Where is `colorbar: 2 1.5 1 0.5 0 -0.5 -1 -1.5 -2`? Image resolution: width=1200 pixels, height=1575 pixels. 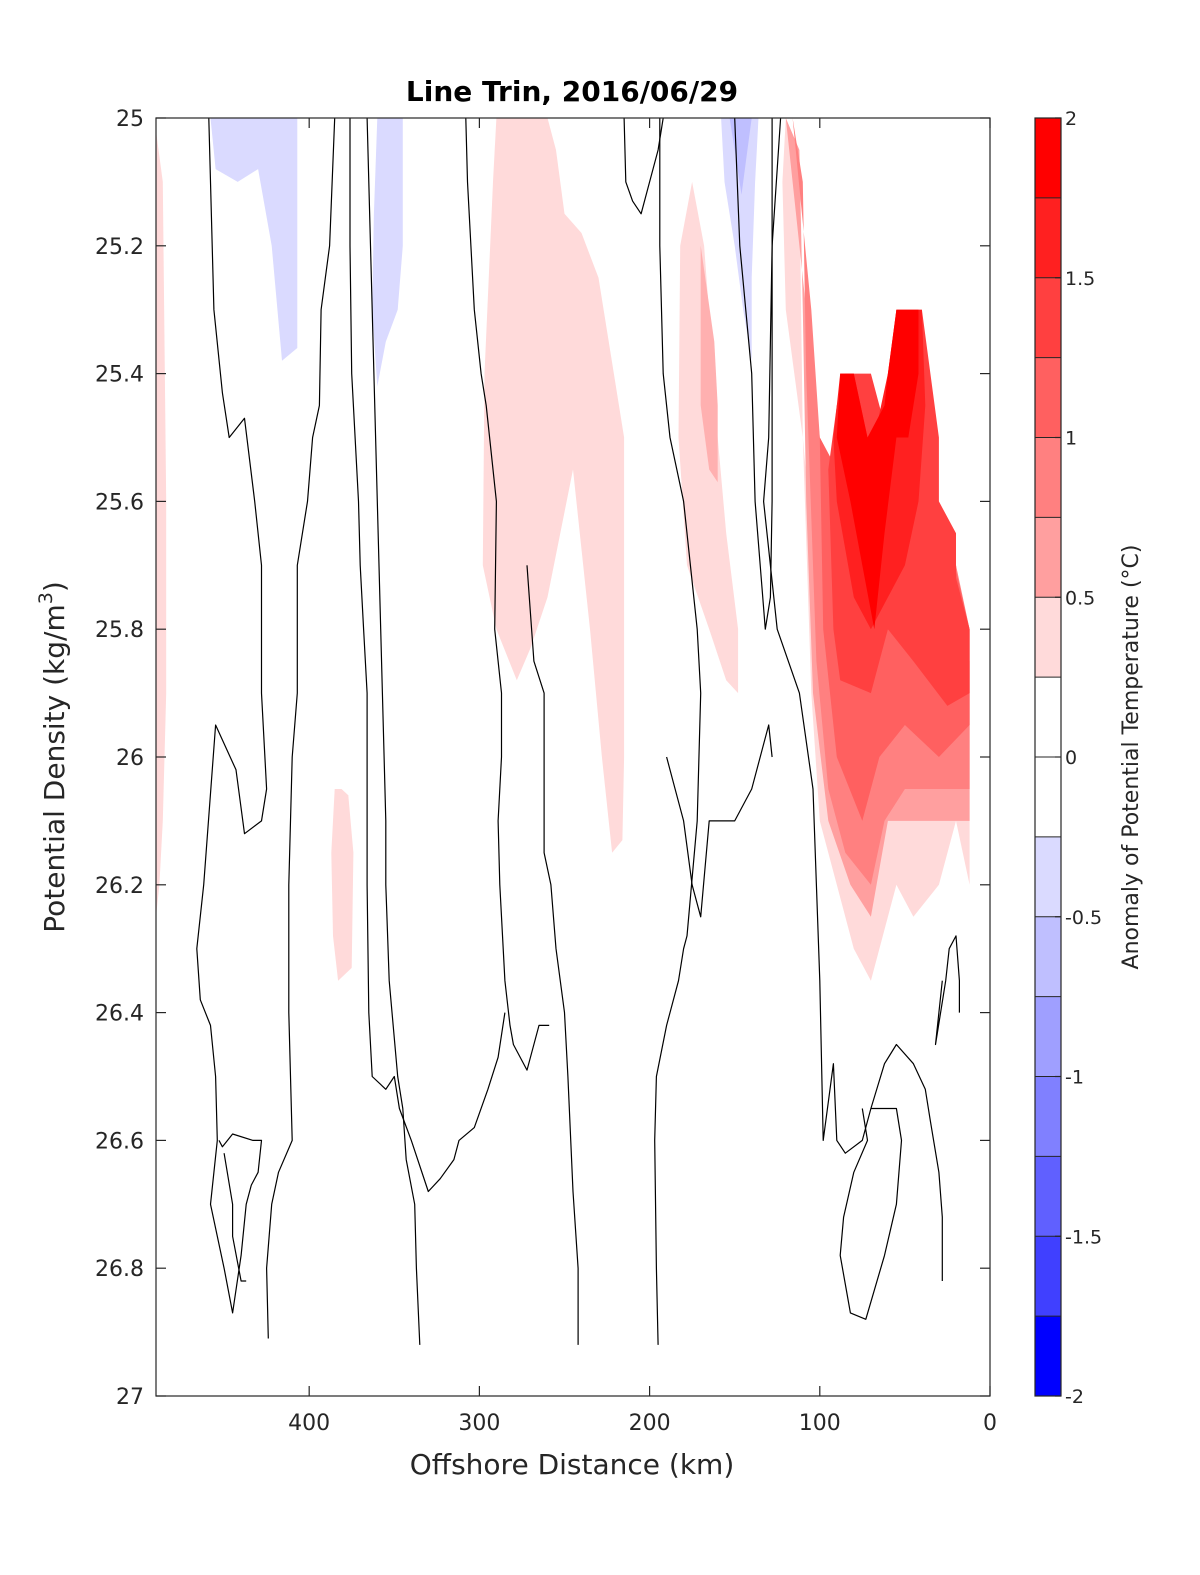
colorbar: 2 1.5 1 0.5 0 -0.5 -1 -1.5 -2 is located at coordinates (1068, 758).